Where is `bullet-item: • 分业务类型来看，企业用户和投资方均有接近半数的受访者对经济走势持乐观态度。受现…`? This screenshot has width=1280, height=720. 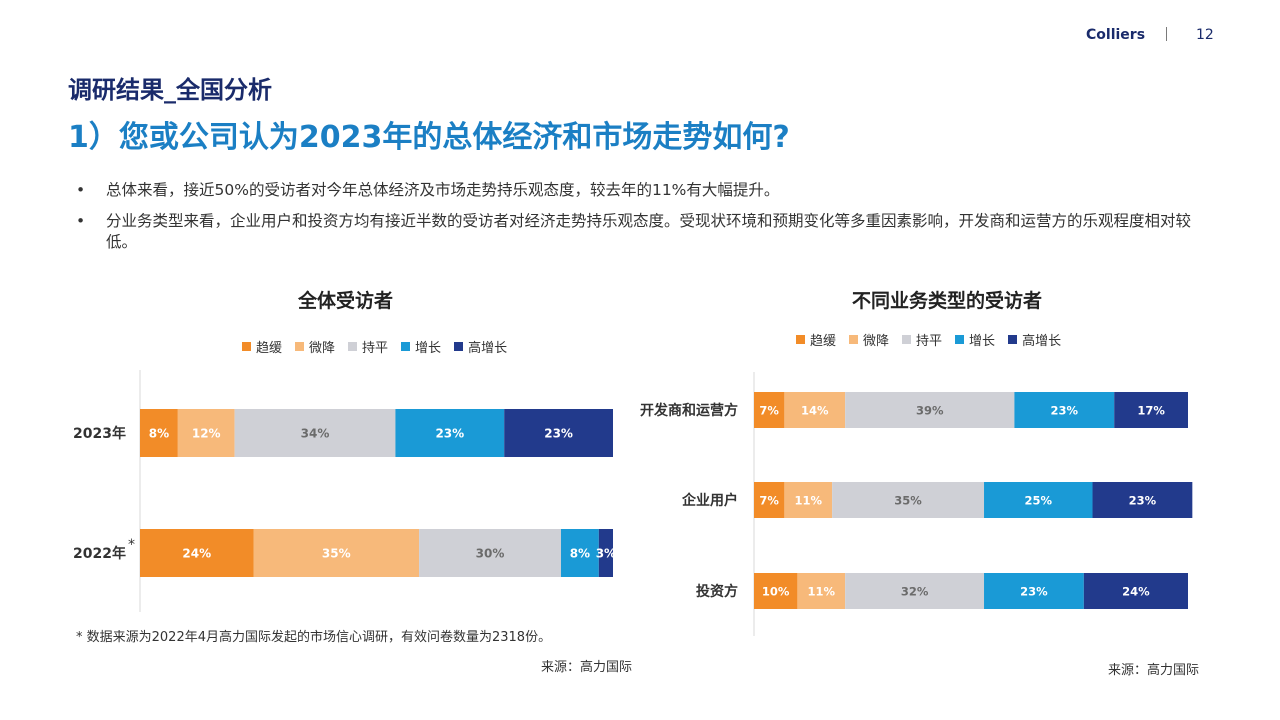 bullet-item: • 分业务类型来看，企业用户和投资方均有接近半数的受访者对经济走势持乐观态度。受现… is located at coordinates (641, 232).